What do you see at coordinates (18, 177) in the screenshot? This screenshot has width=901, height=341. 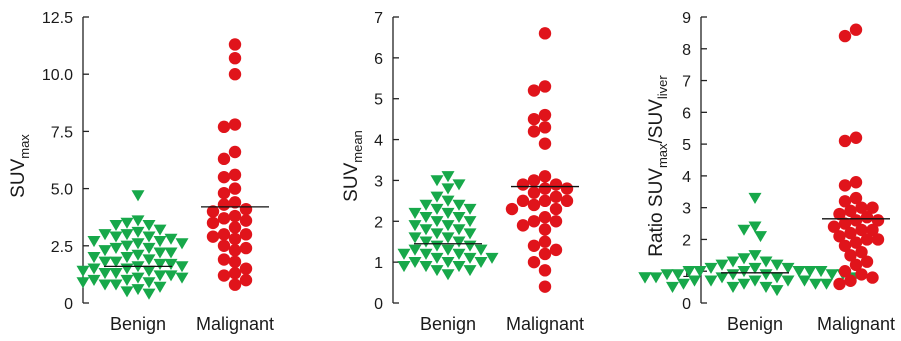 I see `y-axis-label-main: SUV` at bounding box center [18, 177].